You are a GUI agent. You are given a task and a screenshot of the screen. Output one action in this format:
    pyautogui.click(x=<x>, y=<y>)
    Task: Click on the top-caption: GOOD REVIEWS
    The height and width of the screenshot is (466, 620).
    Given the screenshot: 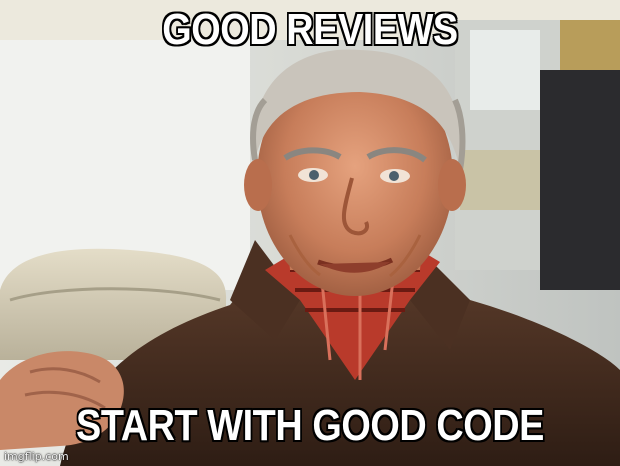 What is the action you would take?
    pyautogui.click(x=310, y=29)
    